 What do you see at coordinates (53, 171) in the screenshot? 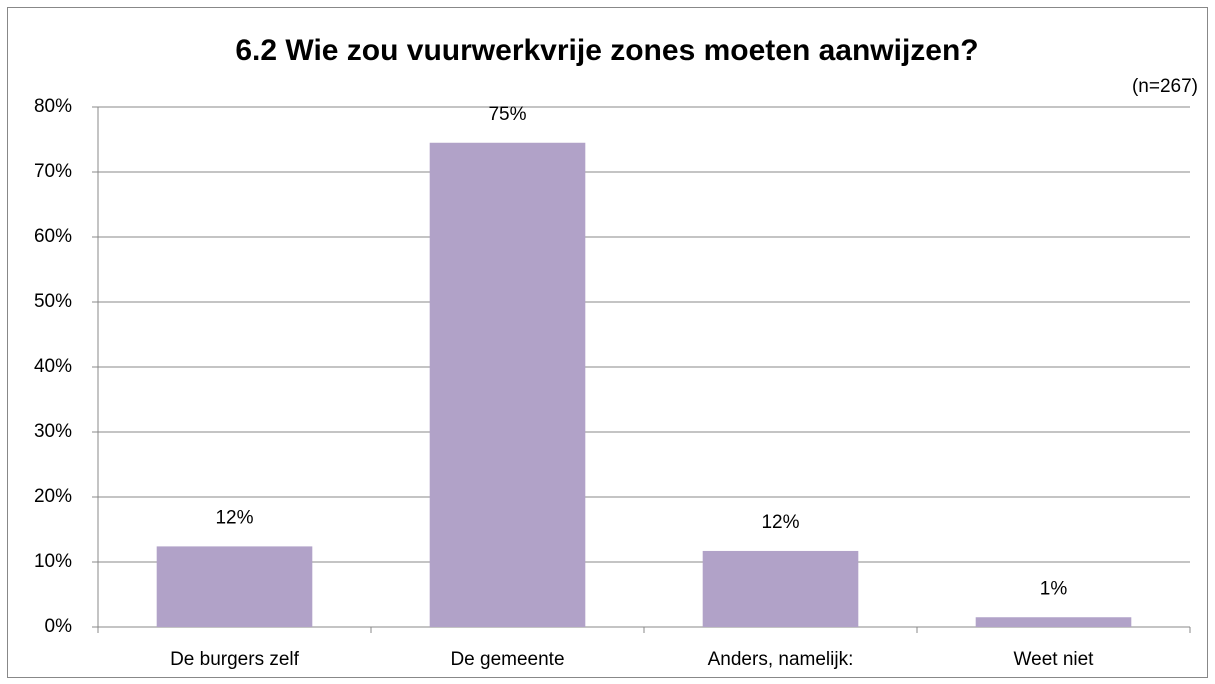
I see `y-tick-label: 70%` at bounding box center [53, 171].